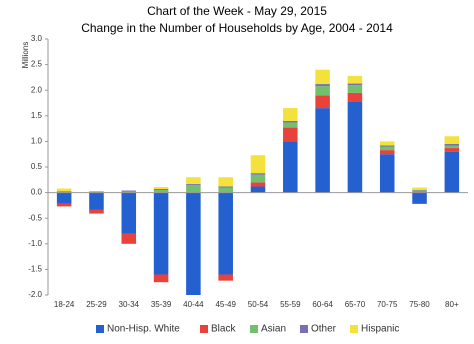 This screenshot has width=474, height=344. What do you see at coordinates (452, 304) in the screenshot?
I see `x-tick-label: 80+` at bounding box center [452, 304].